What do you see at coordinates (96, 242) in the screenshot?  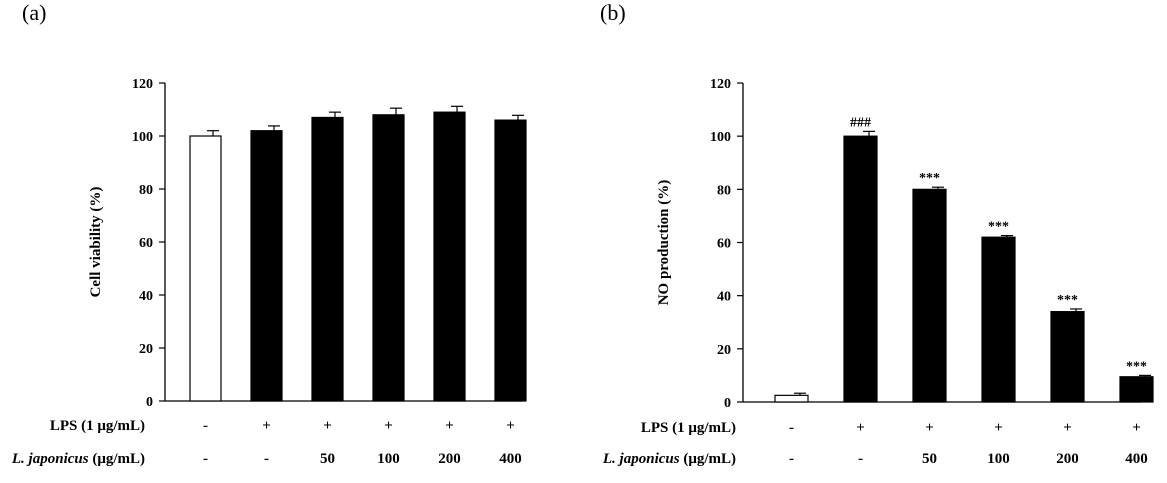 I see `y-axis-title: Cell viability (%)` at bounding box center [96, 242].